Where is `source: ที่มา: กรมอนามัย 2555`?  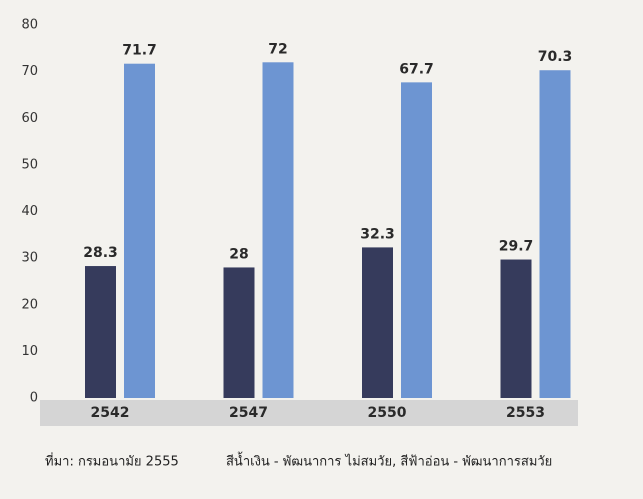 source: ที่มา: กรมอนามัย 2555 is located at coordinates (112, 461).